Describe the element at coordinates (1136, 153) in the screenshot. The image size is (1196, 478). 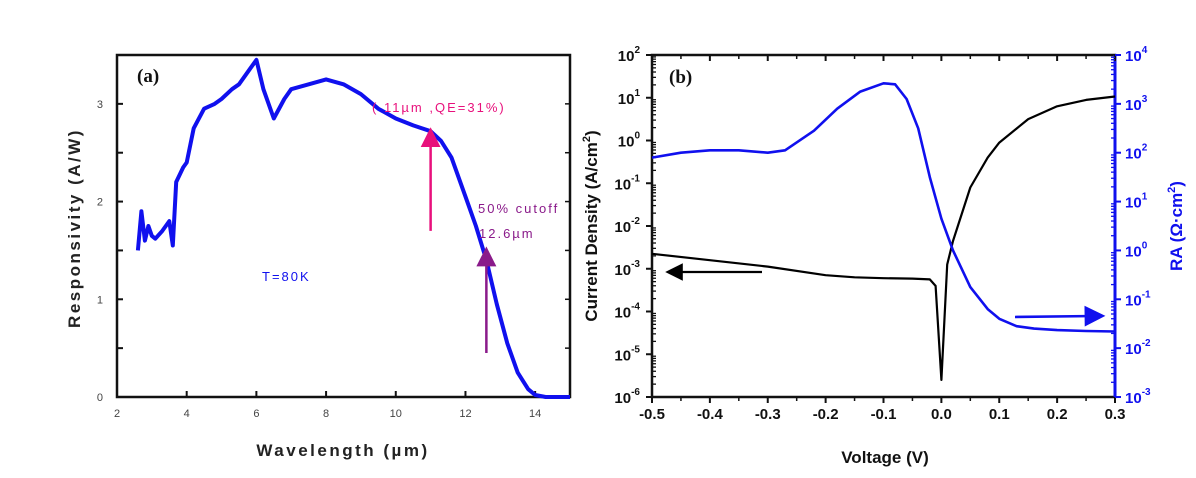
I see `y2-tick-label-b: 10²` at that location.